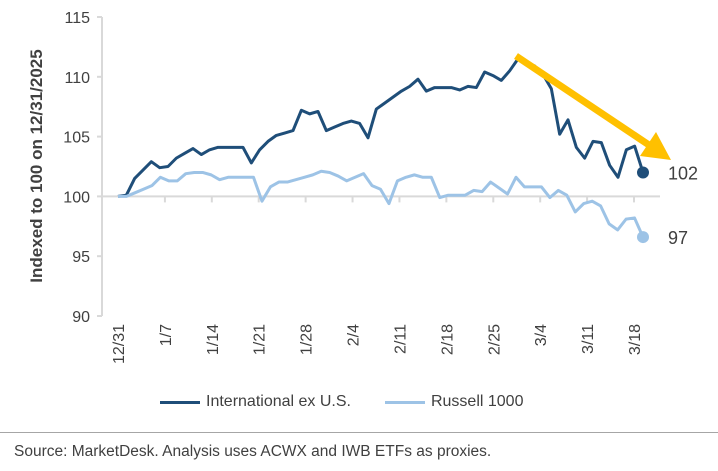  I want to click on legend-label-international: International ex U.S., so click(278, 401).